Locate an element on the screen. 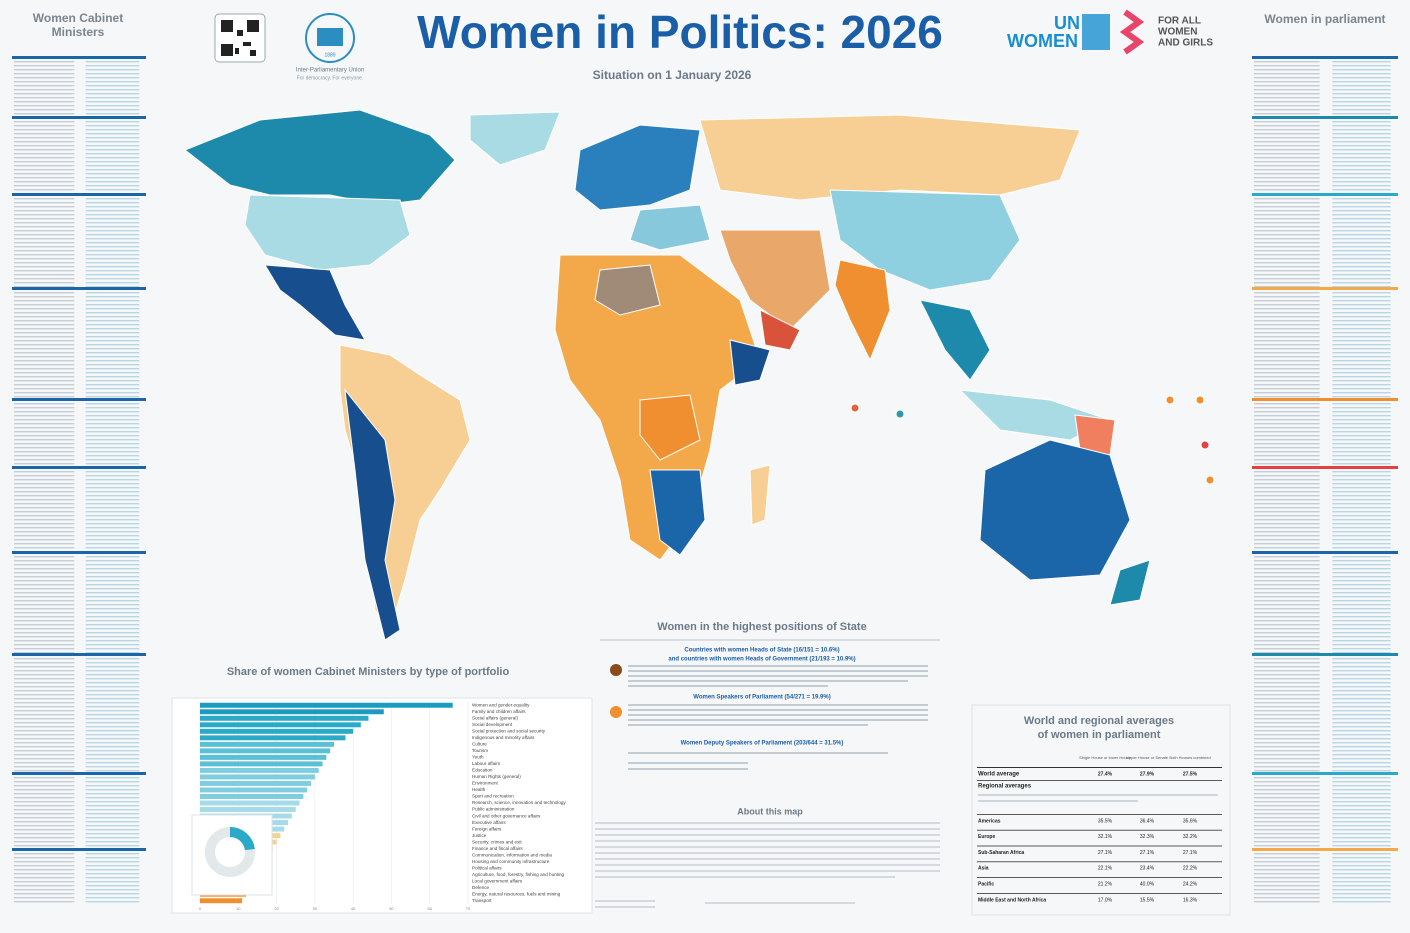  category-label: Justice is located at coordinates (479, 835).